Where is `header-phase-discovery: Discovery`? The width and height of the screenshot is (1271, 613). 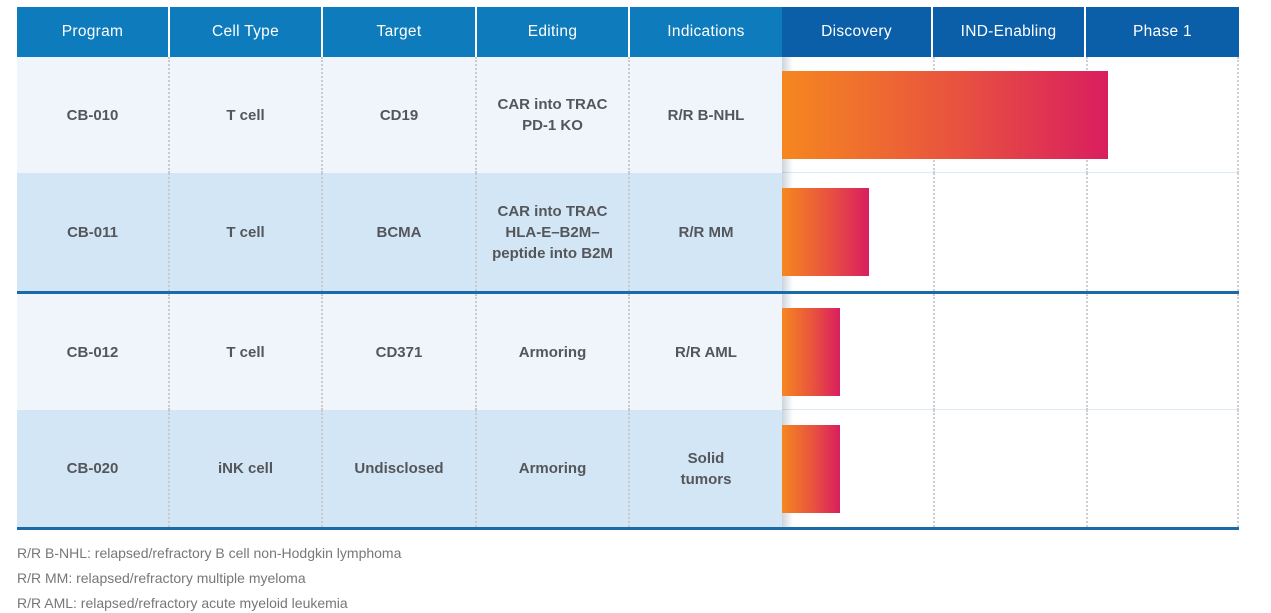 header-phase-discovery: Discovery is located at coordinates (857, 32).